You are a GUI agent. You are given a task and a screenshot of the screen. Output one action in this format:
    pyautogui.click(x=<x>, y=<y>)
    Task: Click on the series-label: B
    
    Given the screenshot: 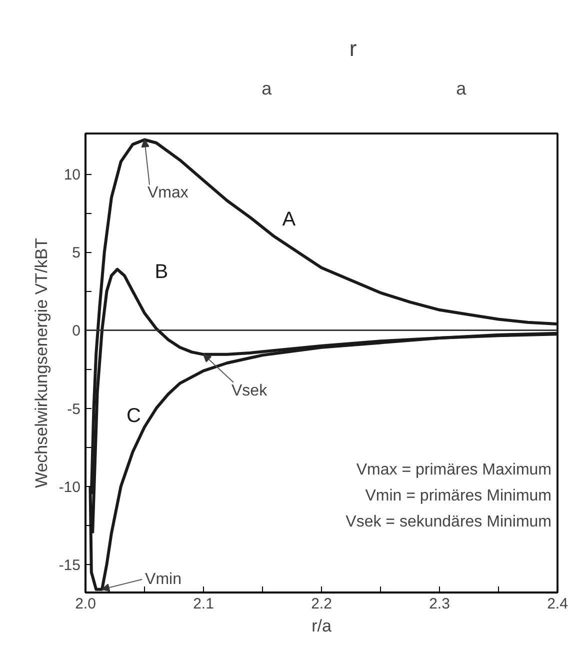 What is the action you would take?
    pyautogui.click(x=161, y=272)
    